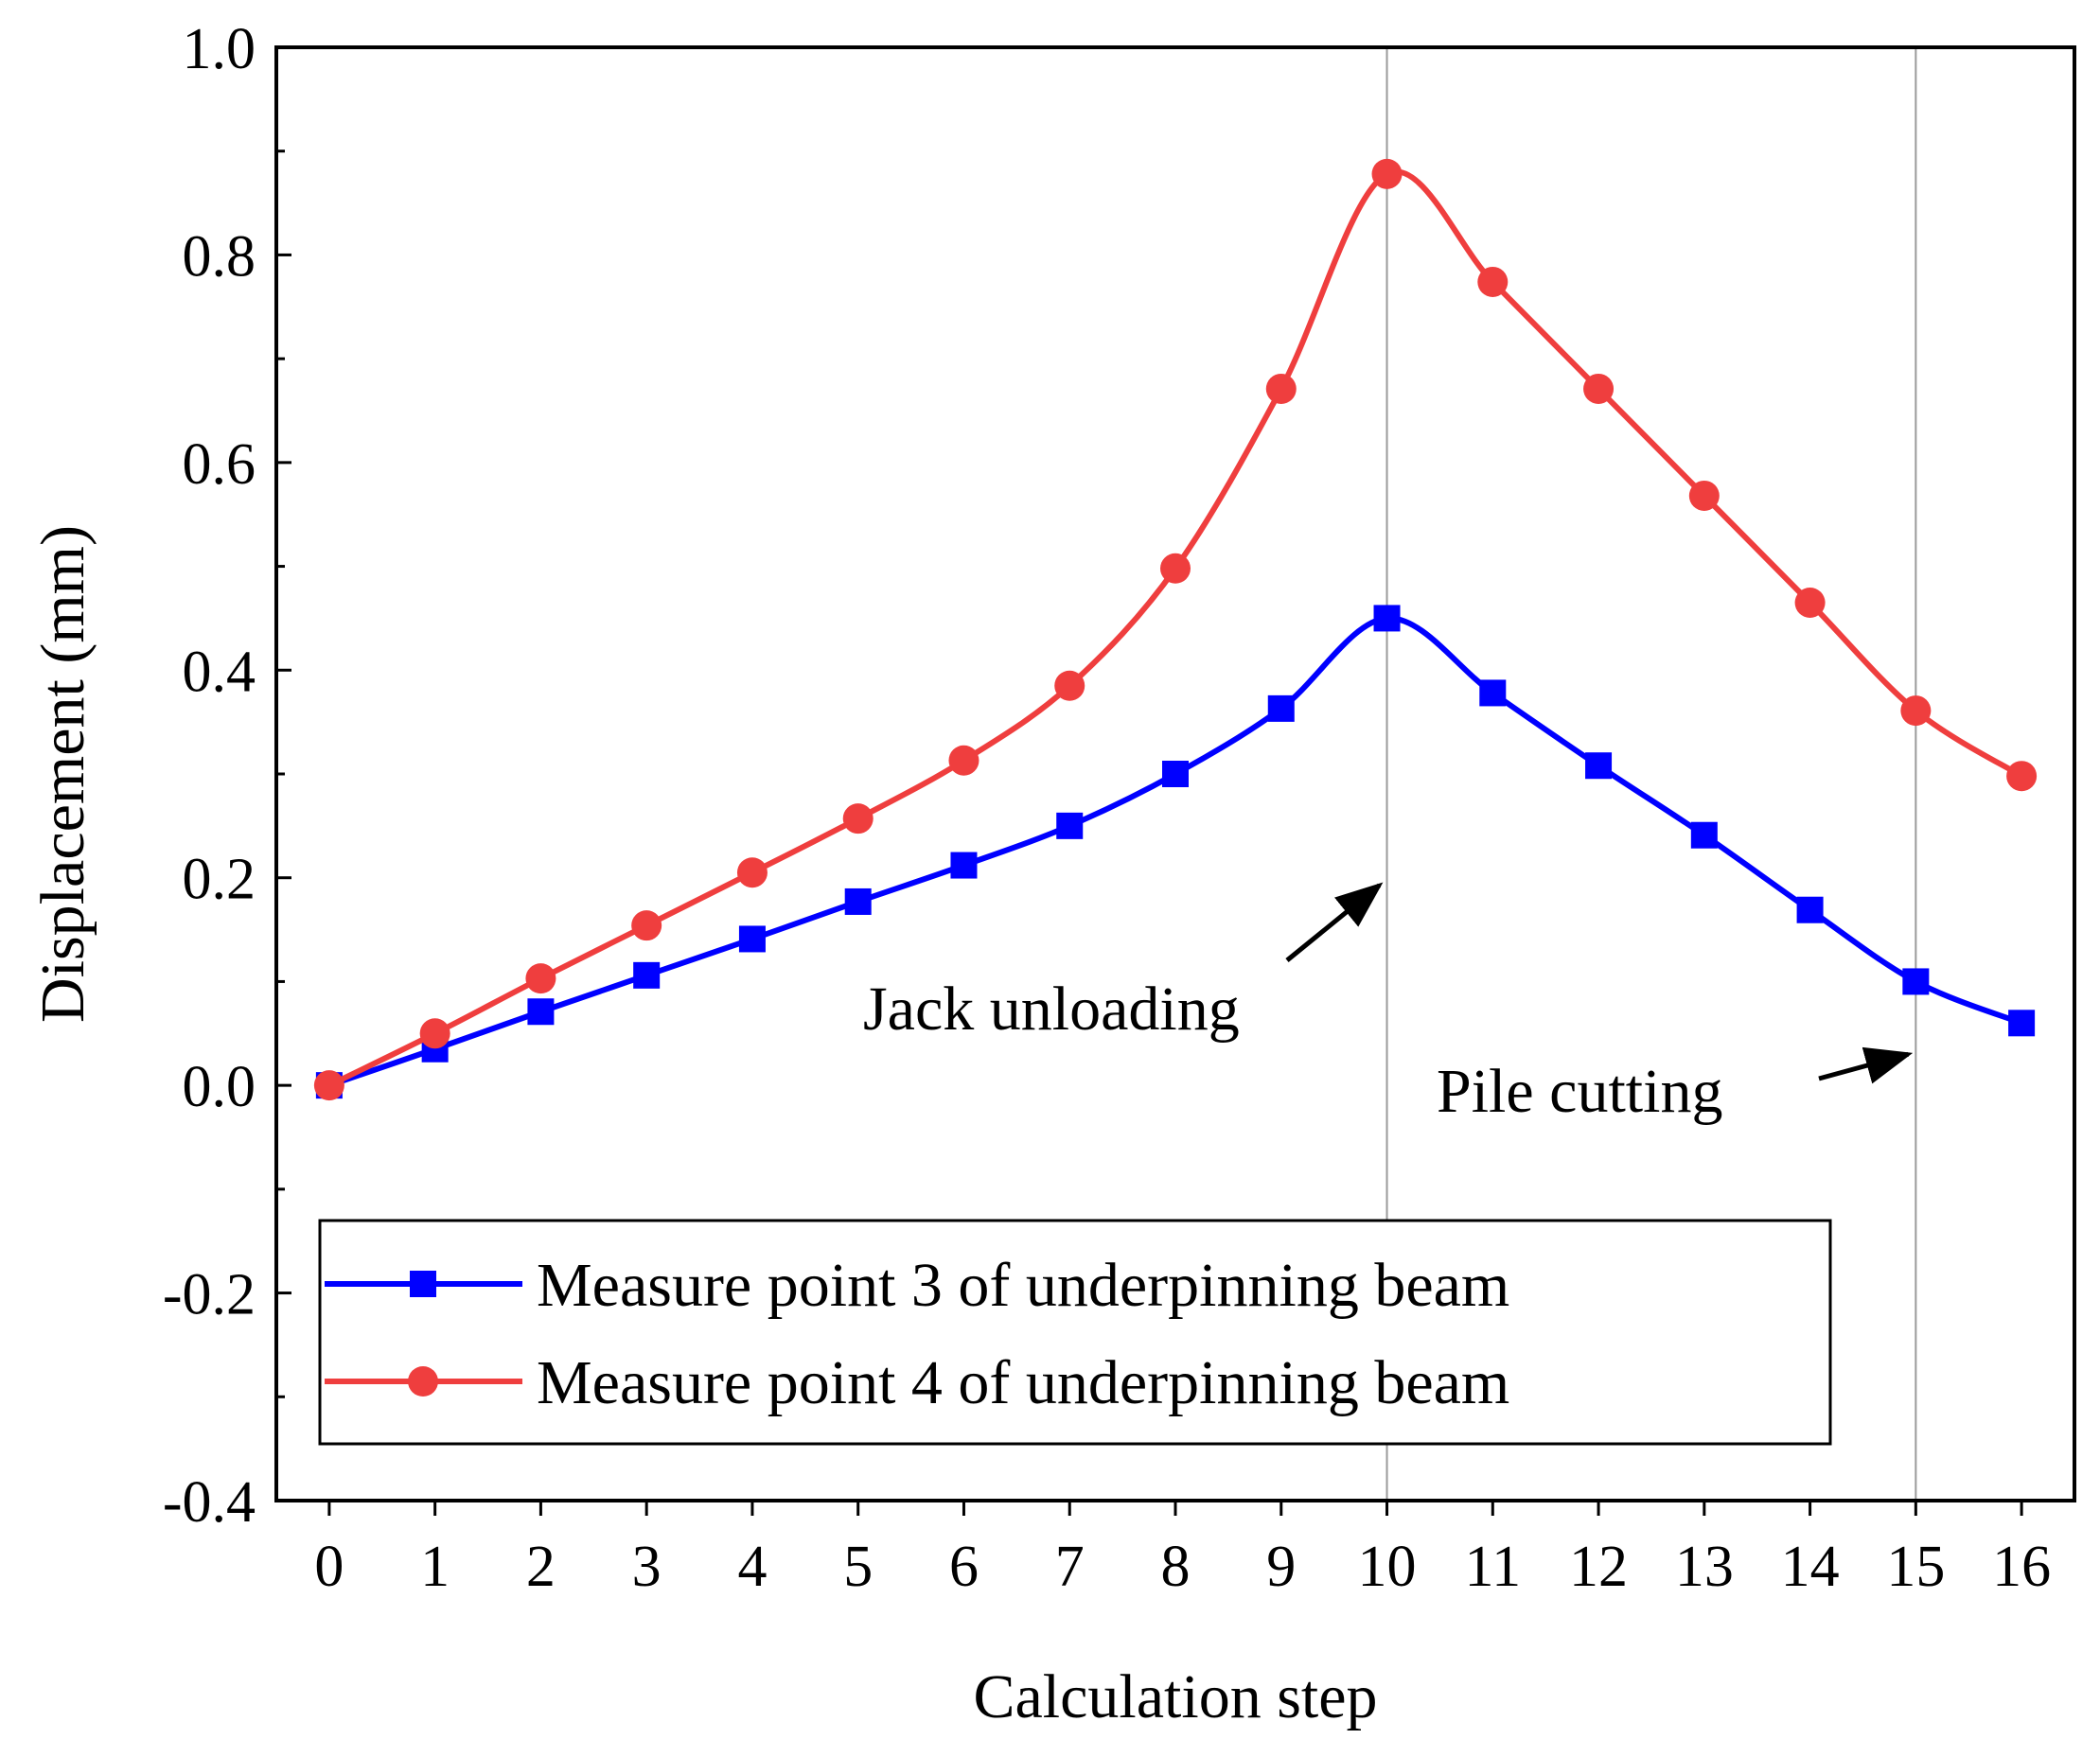 This screenshot has width=2100, height=1757. I want to click on y-tick-label: 1.0, so click(219, 49).